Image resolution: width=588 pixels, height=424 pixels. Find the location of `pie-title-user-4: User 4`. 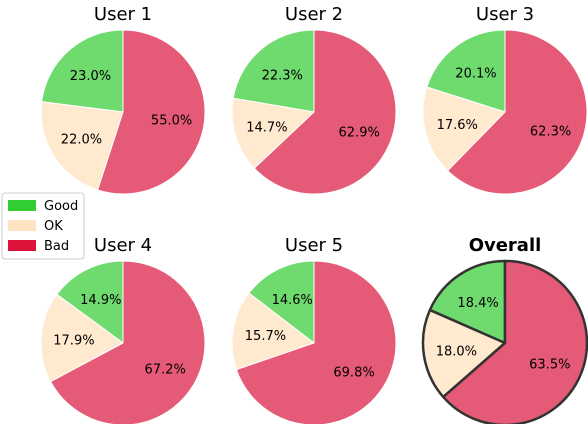

pie-title-user-4: User 4 is located at coordinates (123, 245).